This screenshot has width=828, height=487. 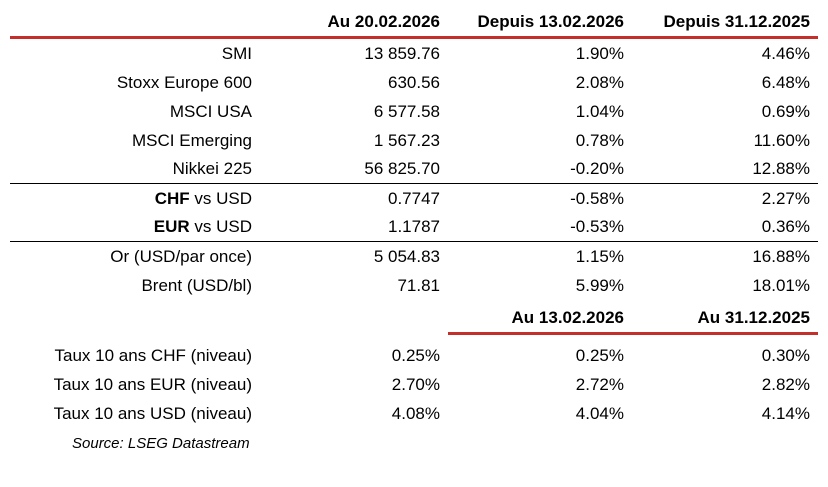 I want to click on value-level: 56 825.70, so click(x=402, y=168).